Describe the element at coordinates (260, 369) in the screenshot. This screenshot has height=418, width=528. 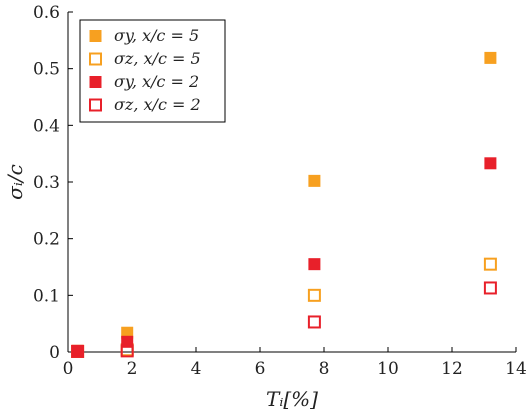
I see `x-tick-label: 6` at that location.